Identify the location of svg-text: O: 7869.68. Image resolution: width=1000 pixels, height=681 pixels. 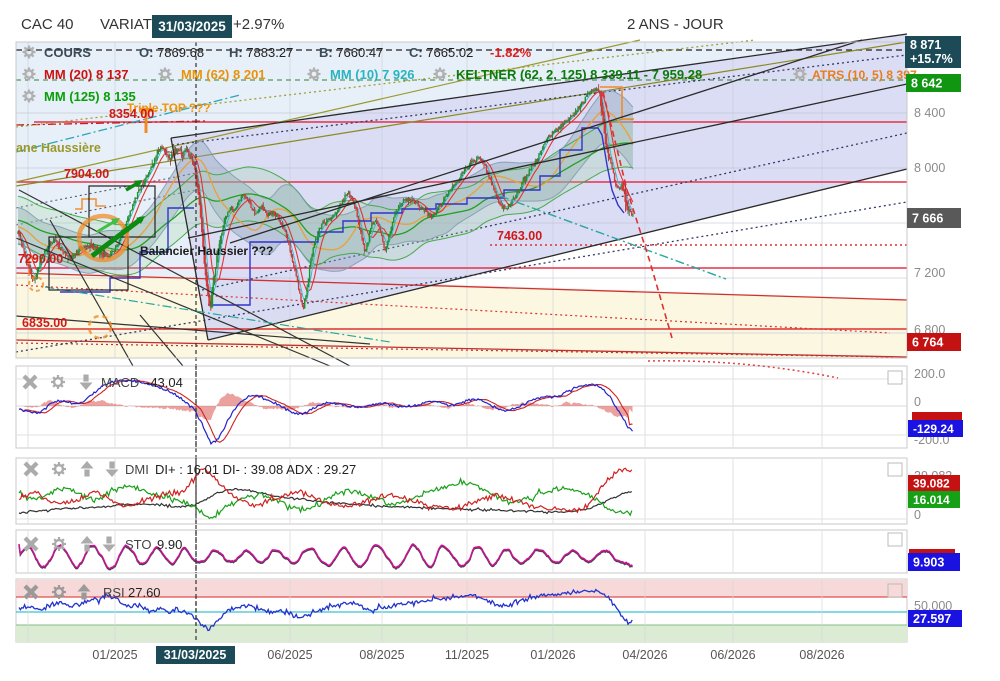
(171, 52).